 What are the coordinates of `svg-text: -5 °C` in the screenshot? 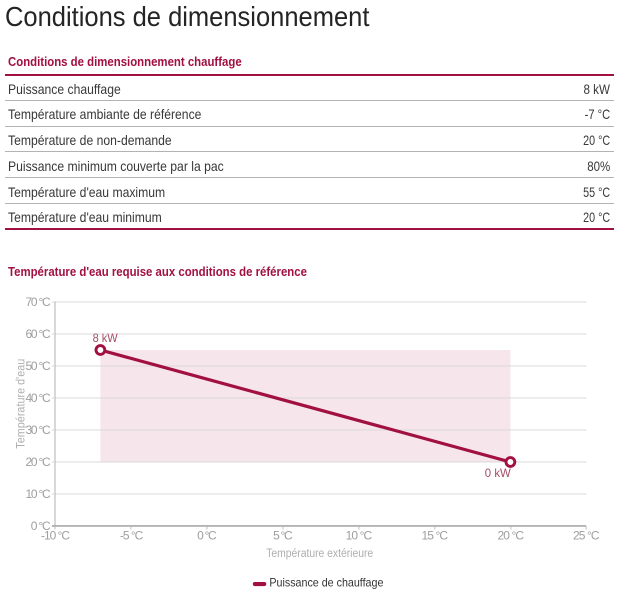 It's located at (132, 535).